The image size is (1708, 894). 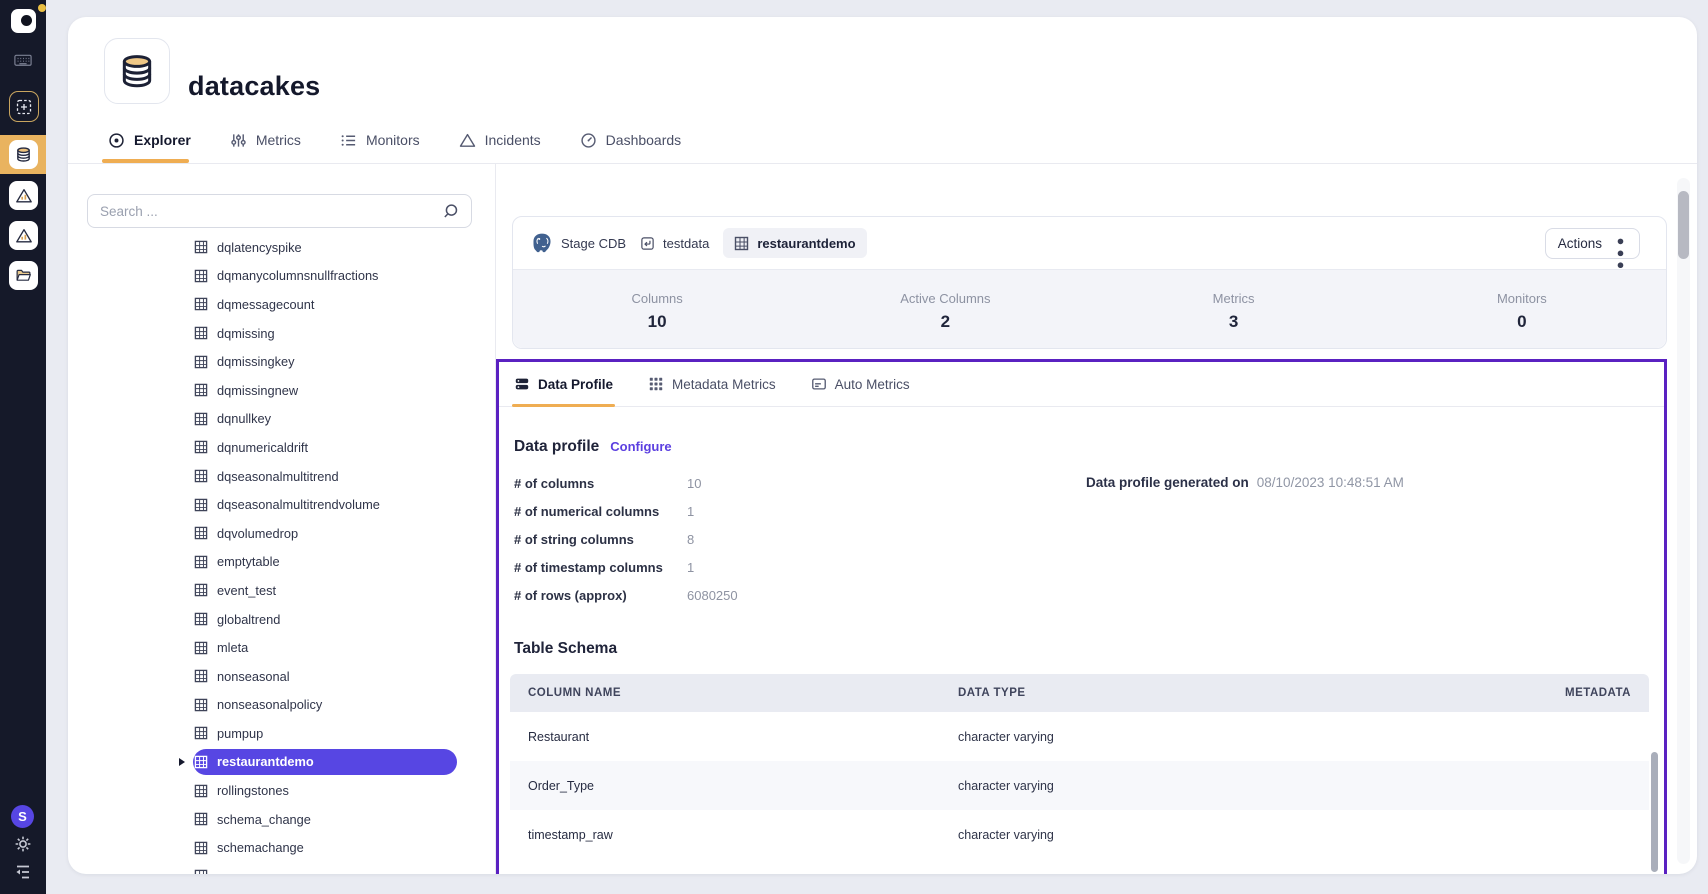 What do you see at coordinates (1079, 834) in the screenshot?
I see `table-row: timestamp_raw character varying` at bounding box center [1079, 834].